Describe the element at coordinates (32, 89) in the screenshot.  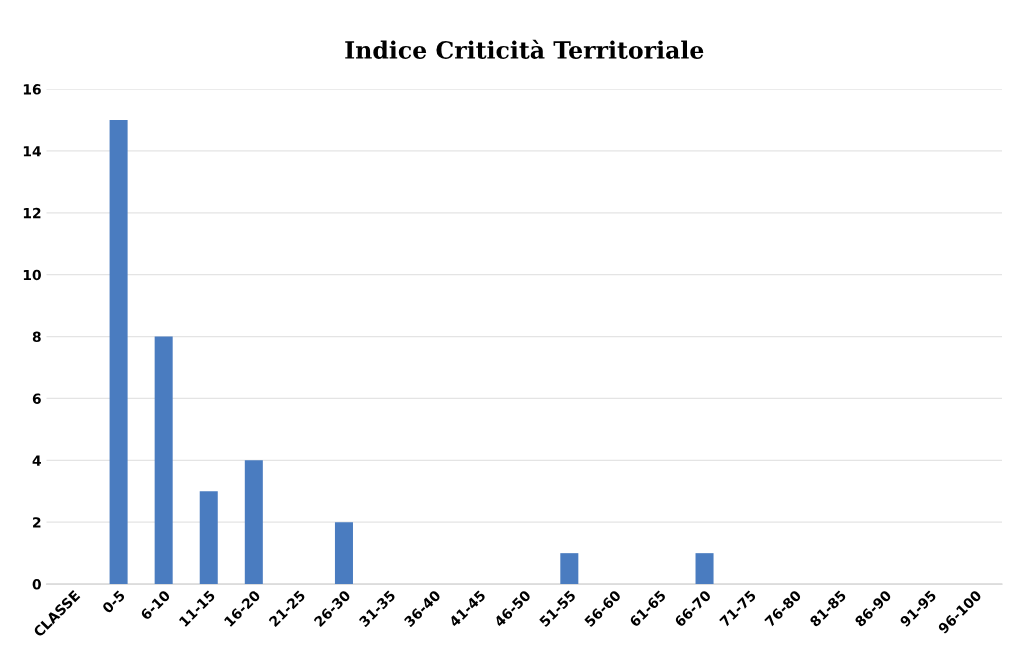
I see `y-tick-label: 16` at that location.